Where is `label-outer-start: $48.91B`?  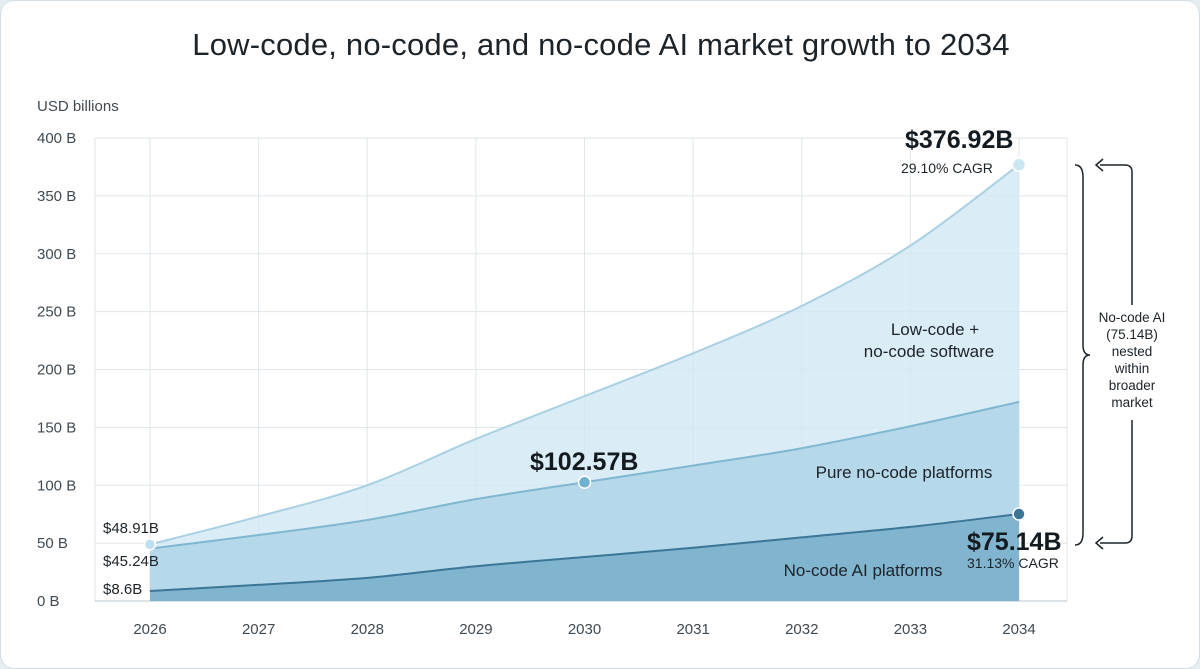
label-outer-start: $48.91B is located at coordinates (131, 528).